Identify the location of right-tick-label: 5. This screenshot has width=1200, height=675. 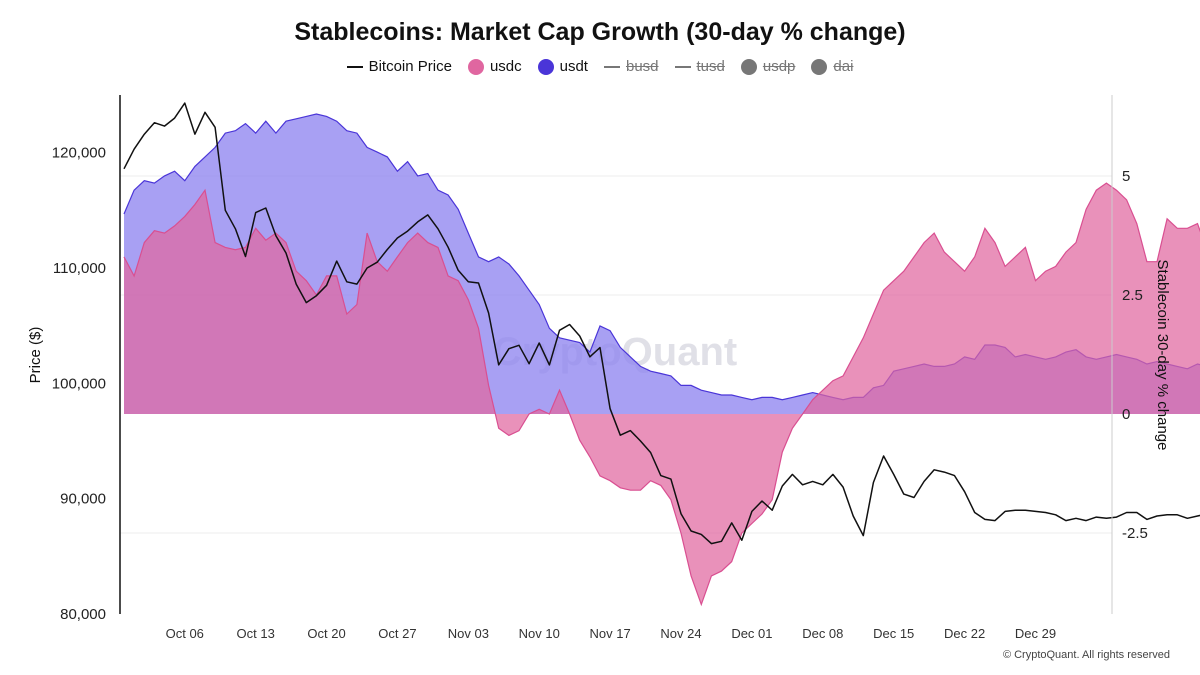
(1126, 176).